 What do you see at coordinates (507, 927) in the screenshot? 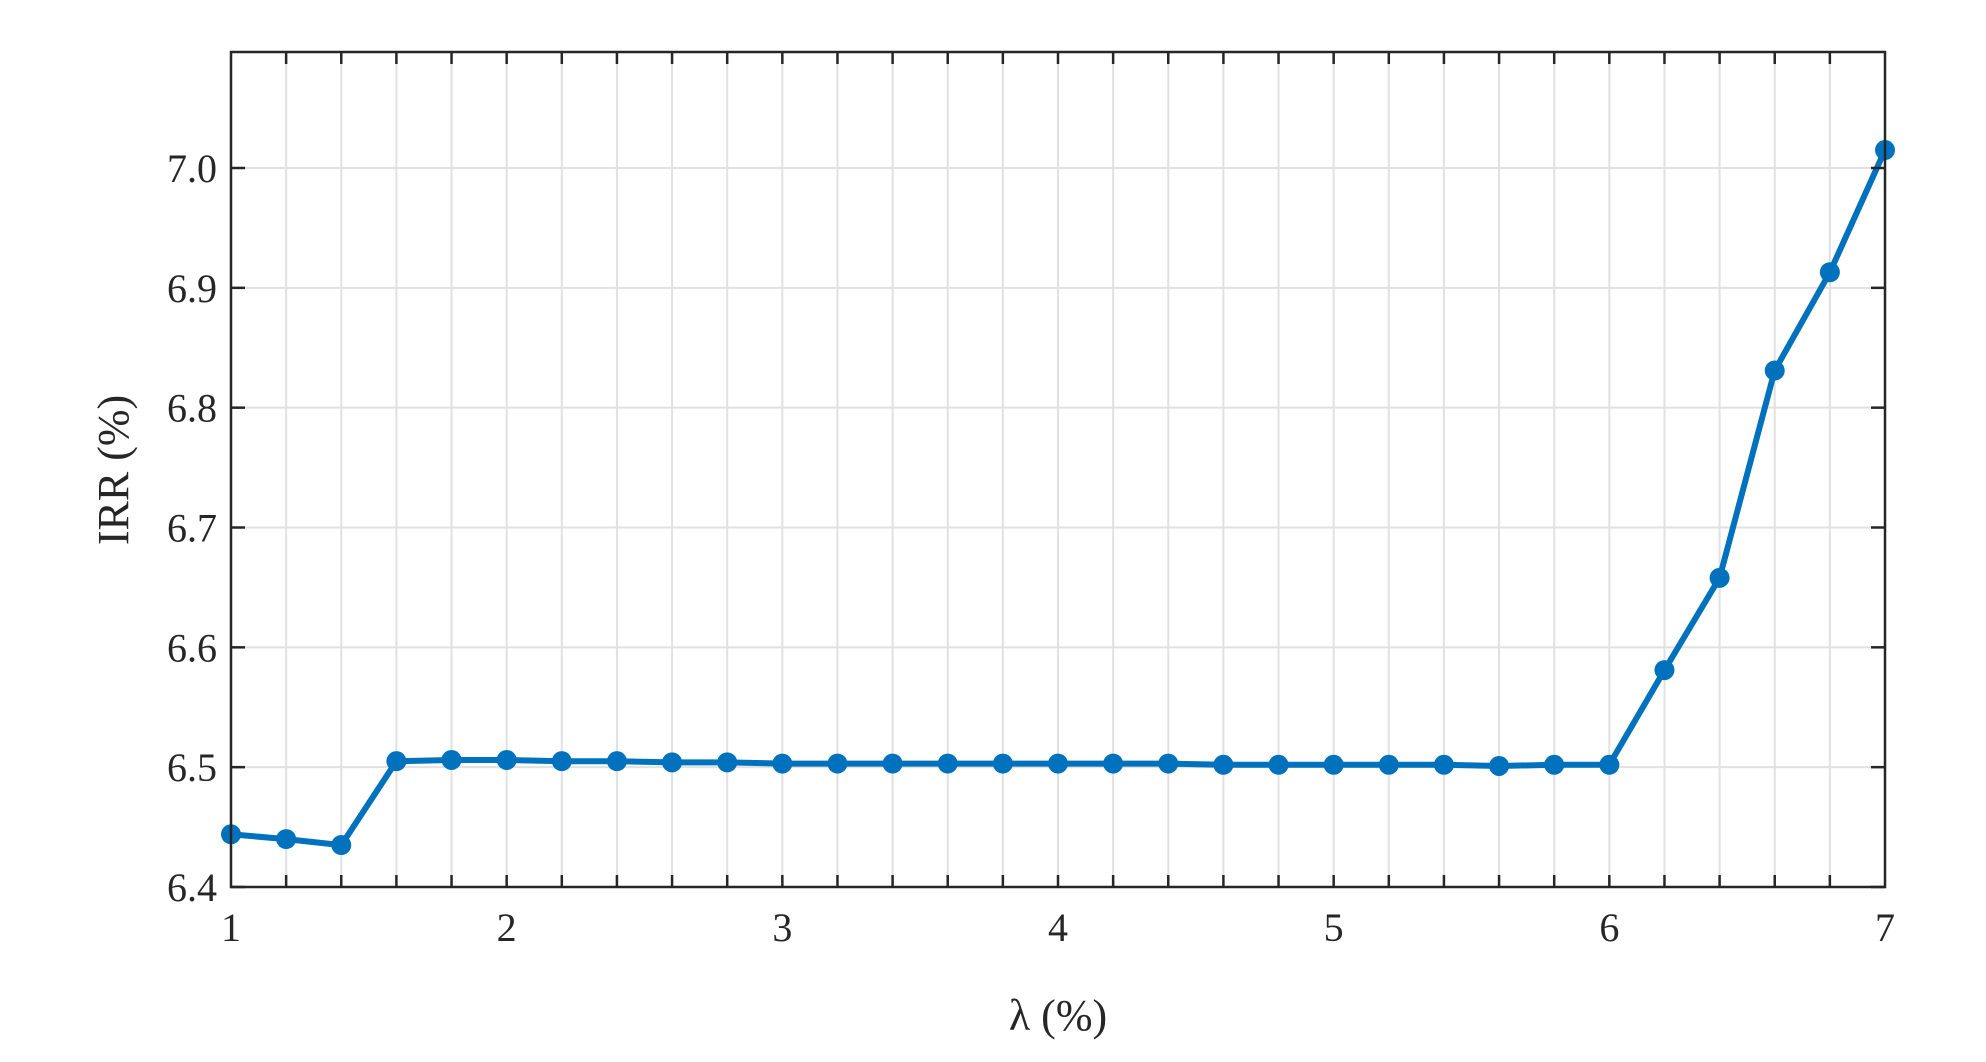
I see `x-tick-label: 2` at bounding box center [507, 927].